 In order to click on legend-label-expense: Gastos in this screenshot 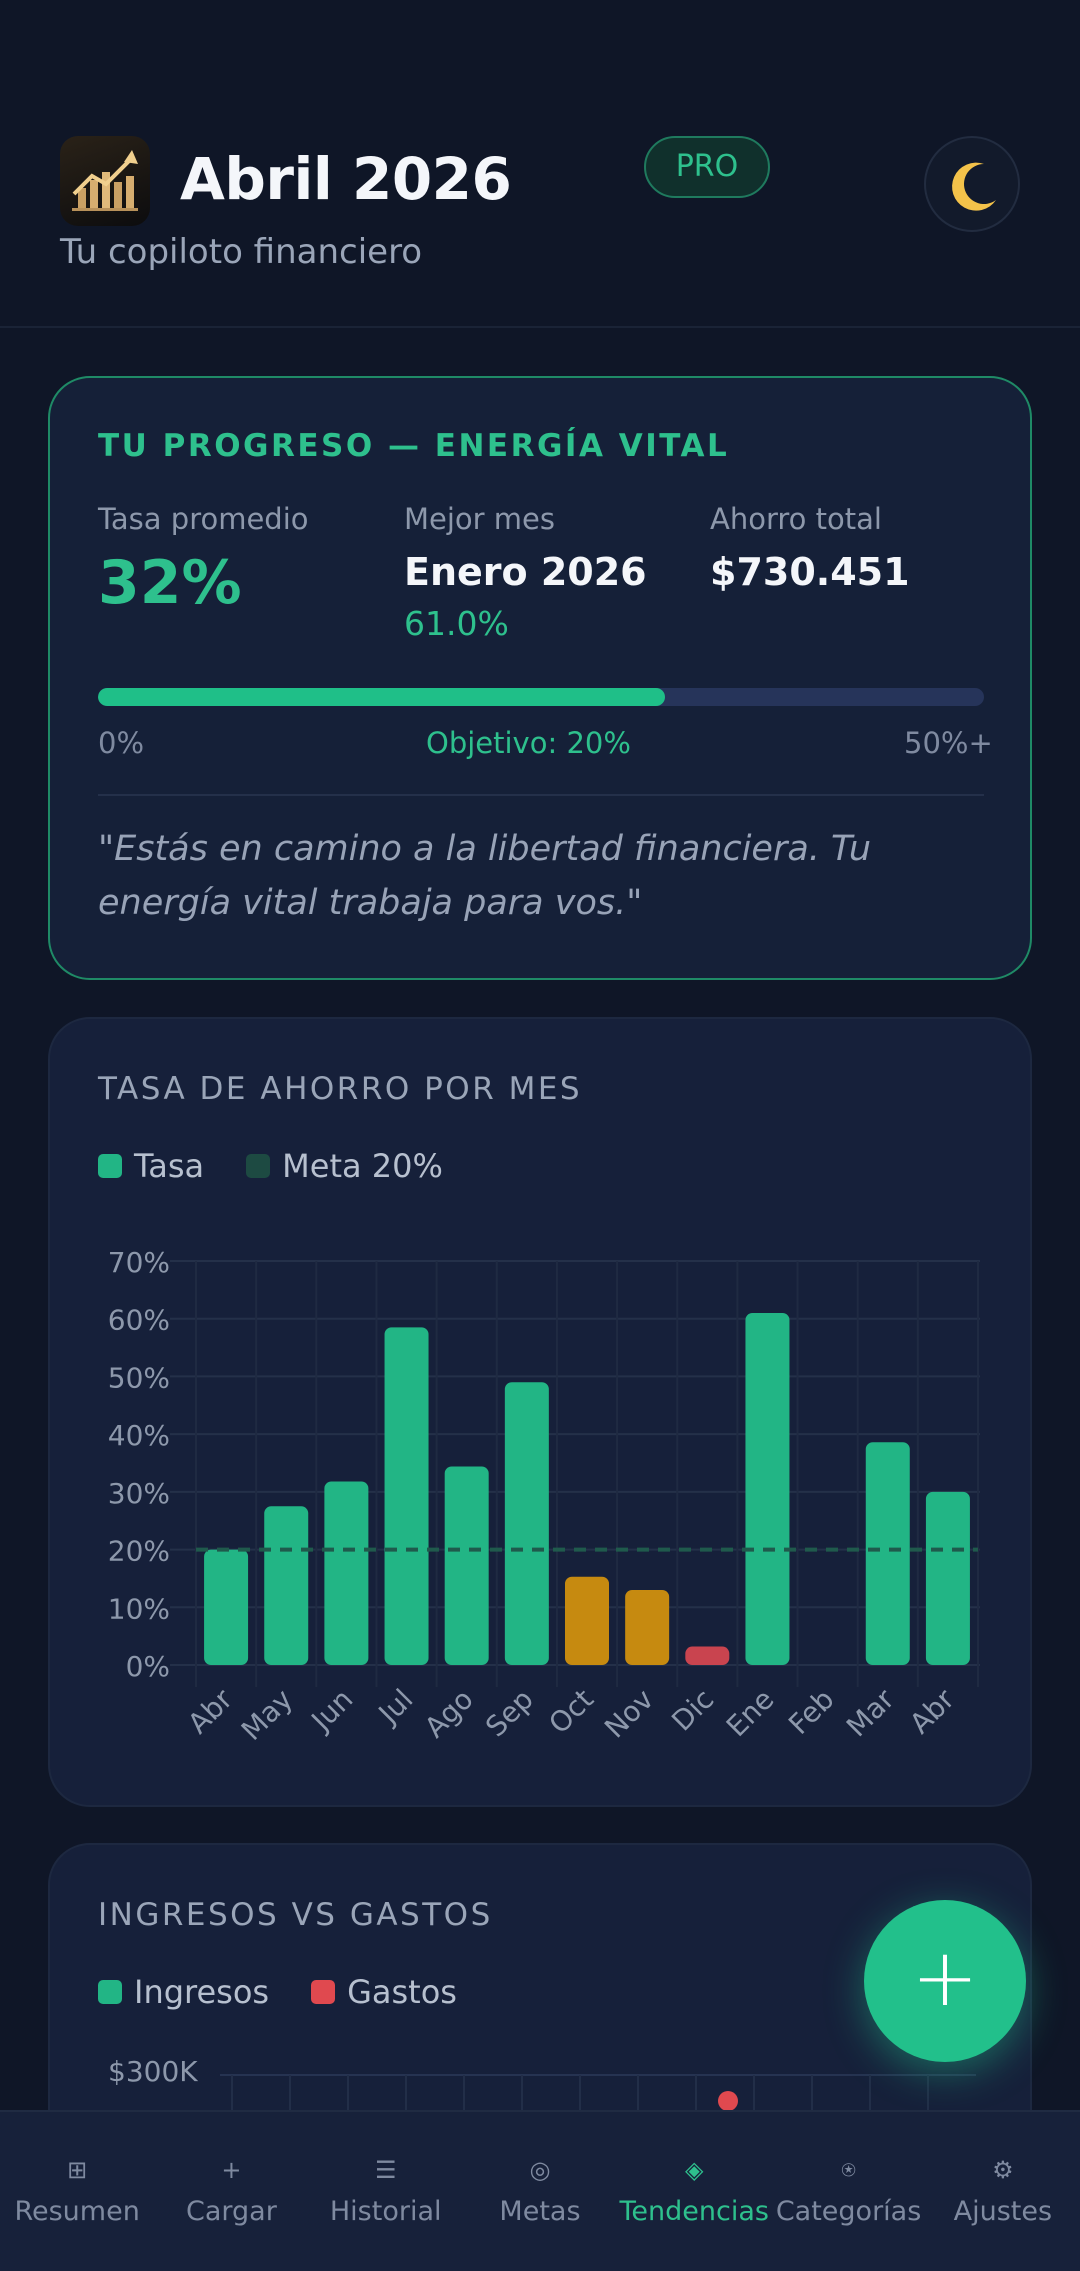, I will do `click(402, 1992)`.